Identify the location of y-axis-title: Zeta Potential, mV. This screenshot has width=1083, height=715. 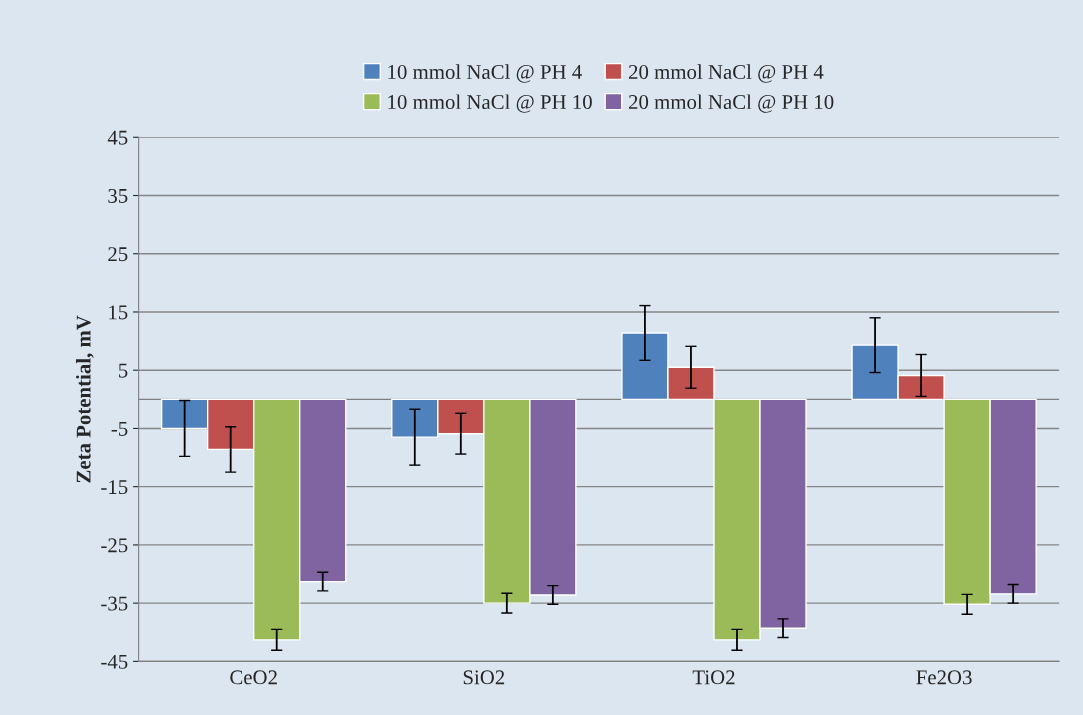
(84, 399).